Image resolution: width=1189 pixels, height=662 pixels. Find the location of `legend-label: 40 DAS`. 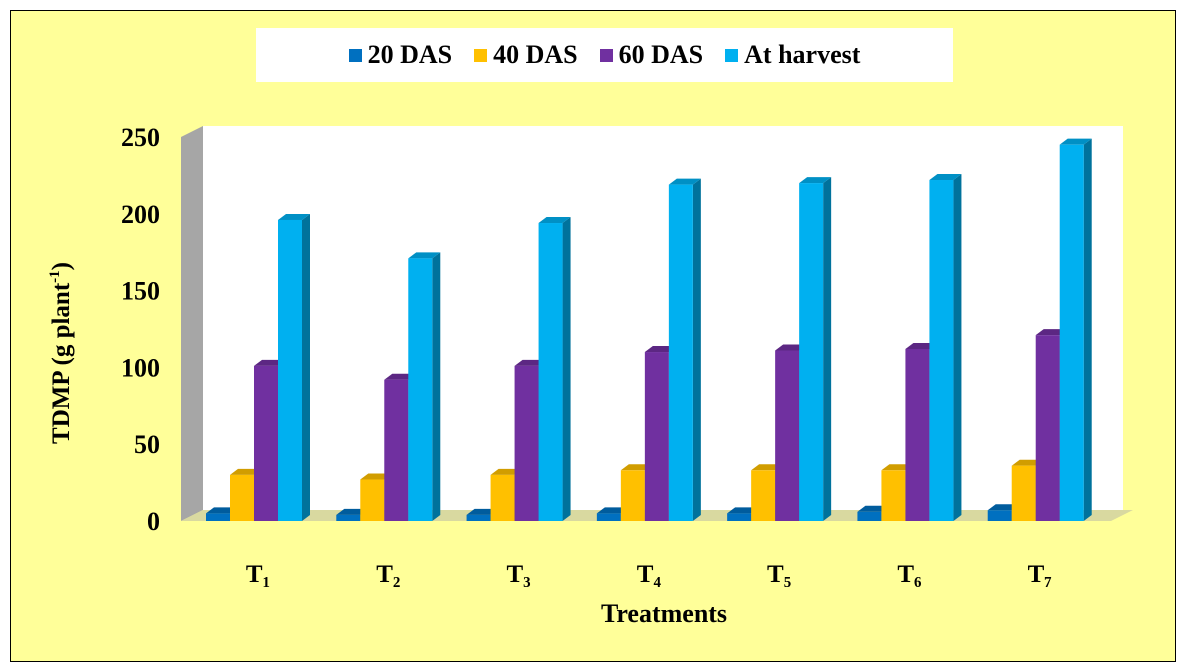

legend-label: 40 DAS is located at coordinates (535, 54).